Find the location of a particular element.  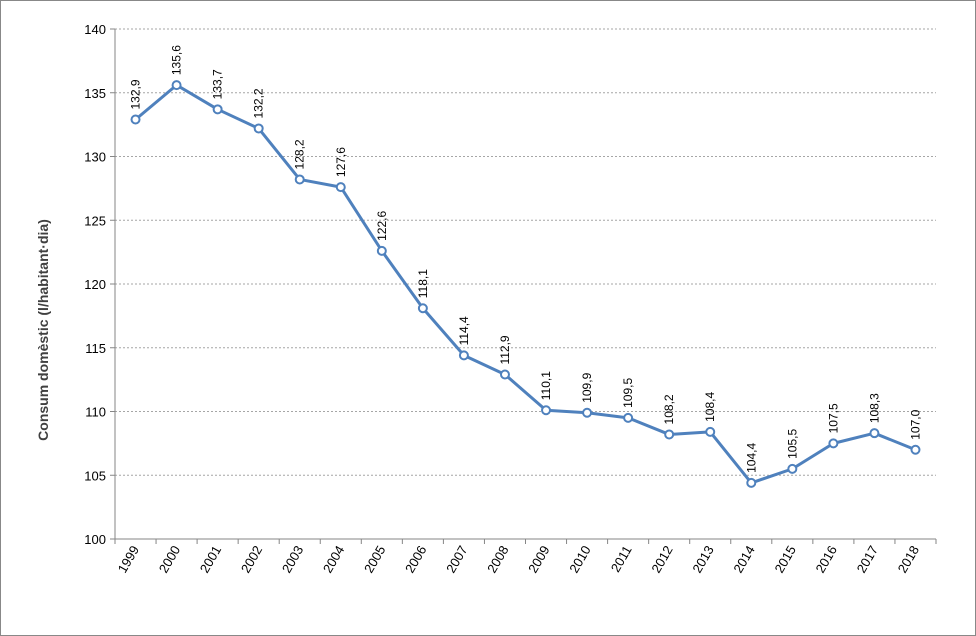

data-label: 107,0 is located at coordinates (915, 424).